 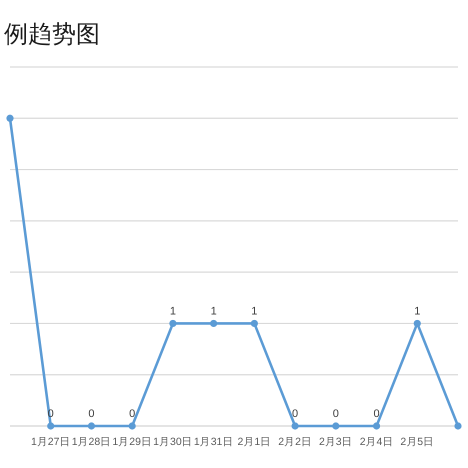 What do you see at coordinates (295, 442) in the screenshot?
I see `x-tick-label: 2月2日` at bounding box center [295, 442].